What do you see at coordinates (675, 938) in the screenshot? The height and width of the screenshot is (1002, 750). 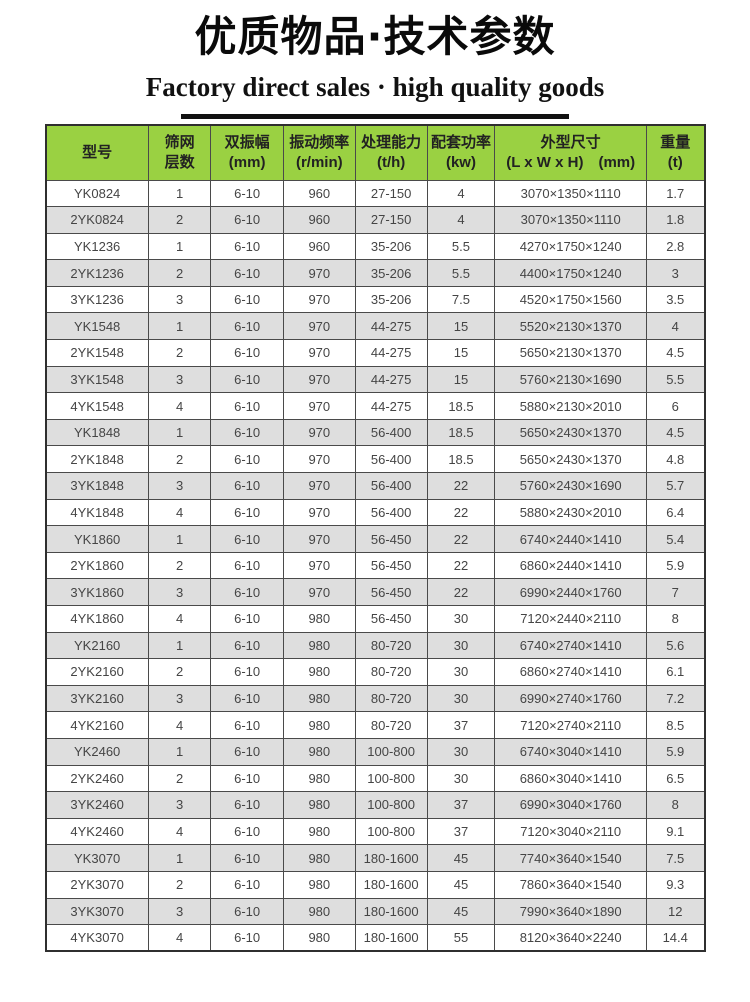 I see `cell-weight: 14.4` at bounding box center [675, 938].